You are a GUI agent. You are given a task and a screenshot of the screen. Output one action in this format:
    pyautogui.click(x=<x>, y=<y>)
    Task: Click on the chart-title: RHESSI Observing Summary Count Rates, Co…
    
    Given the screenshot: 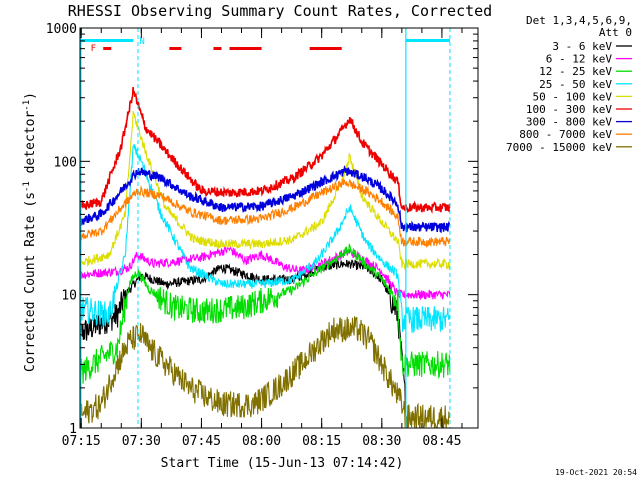 What is the action you would take?
    pyautogui.click(x=280, y=11)
    